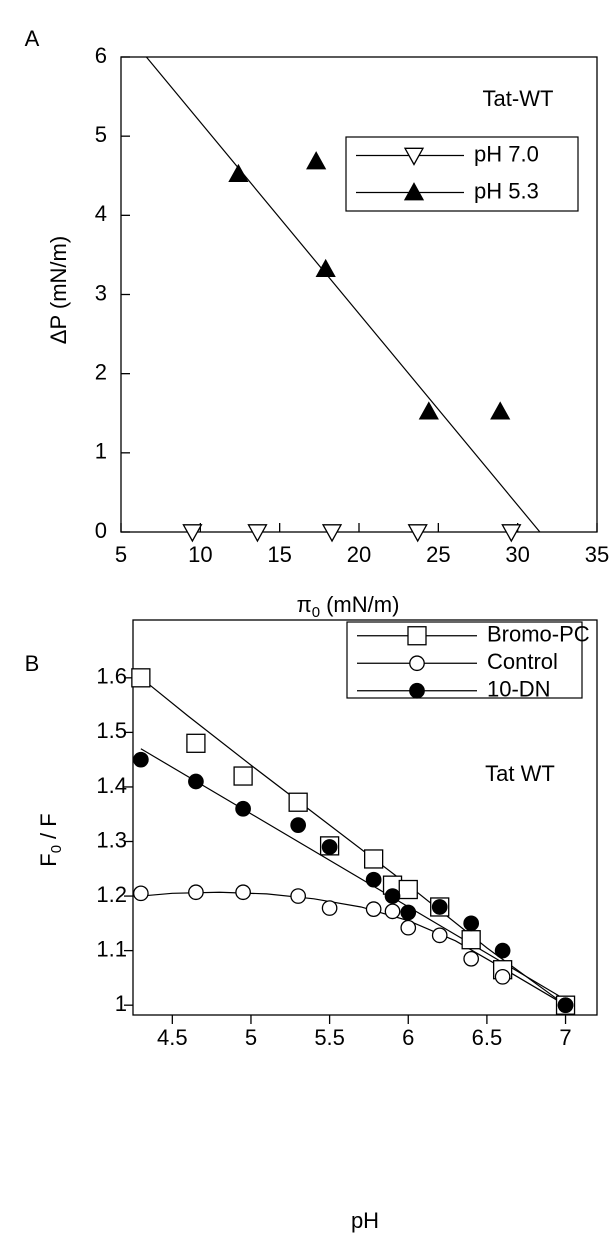 This screenshot has width=613, height=1238. I want to click on y-tick-label: 1.3, so click(111, 839).